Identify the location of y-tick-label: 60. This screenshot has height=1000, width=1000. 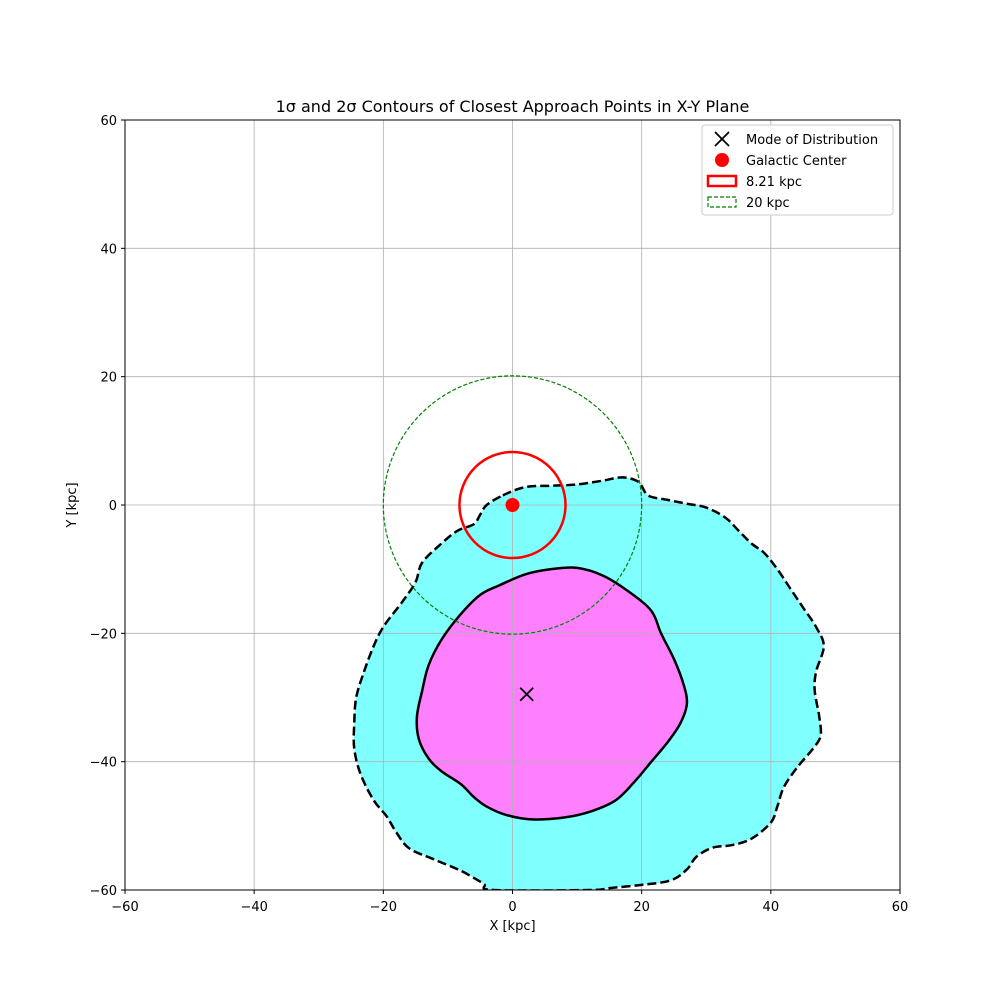
(108, 121).